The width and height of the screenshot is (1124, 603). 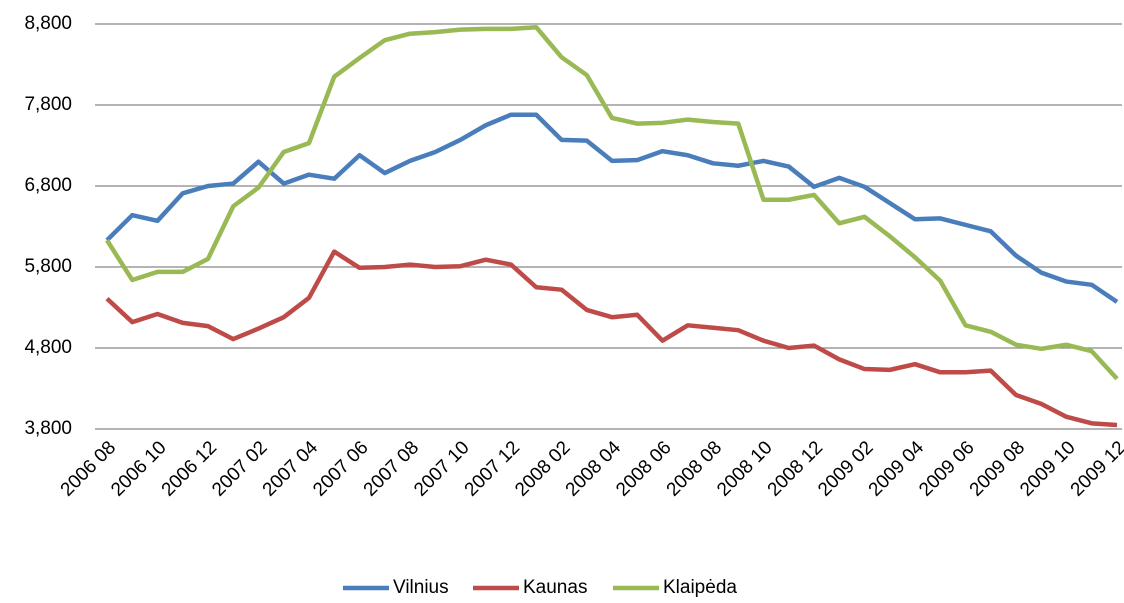 What do you see at coordinates (48, 185) in the screenshot?
I see `y-tick-label: 6,800` at bounding box center [48, 185].